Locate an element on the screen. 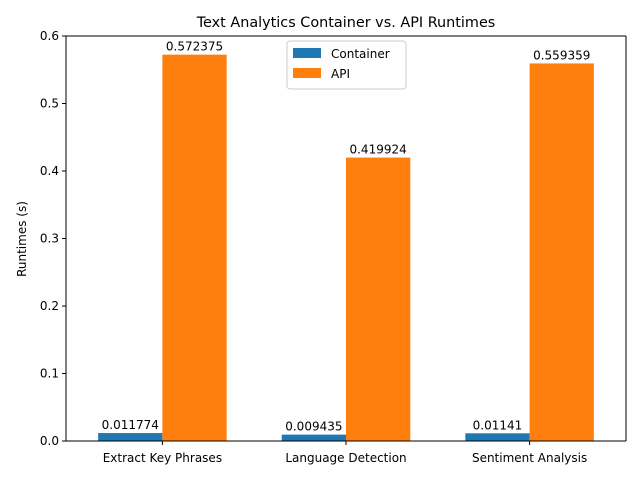 This screenshot has width=640, height=480. y-tick-label: 0.0 is located at coordinates (49, 441).